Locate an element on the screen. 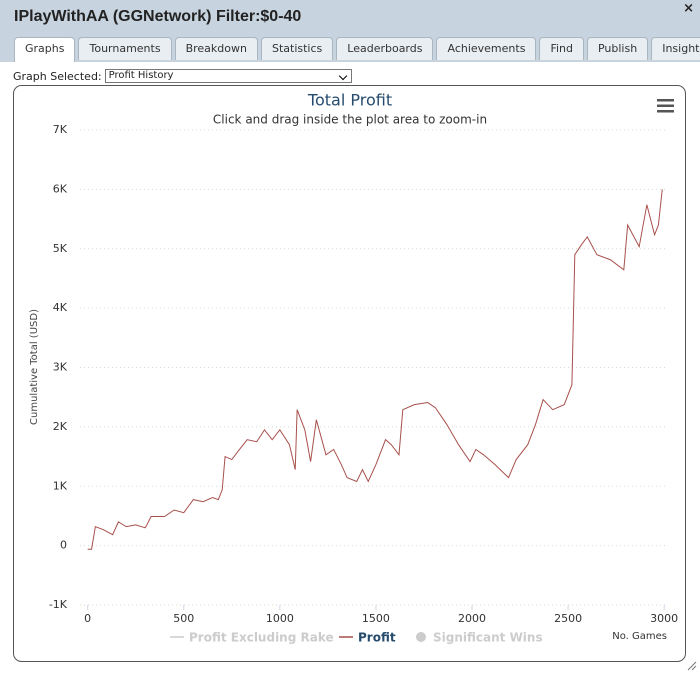 The height and width of the screenshot is (674, 700). tab: Graphs is located at coordinates (45, 49).